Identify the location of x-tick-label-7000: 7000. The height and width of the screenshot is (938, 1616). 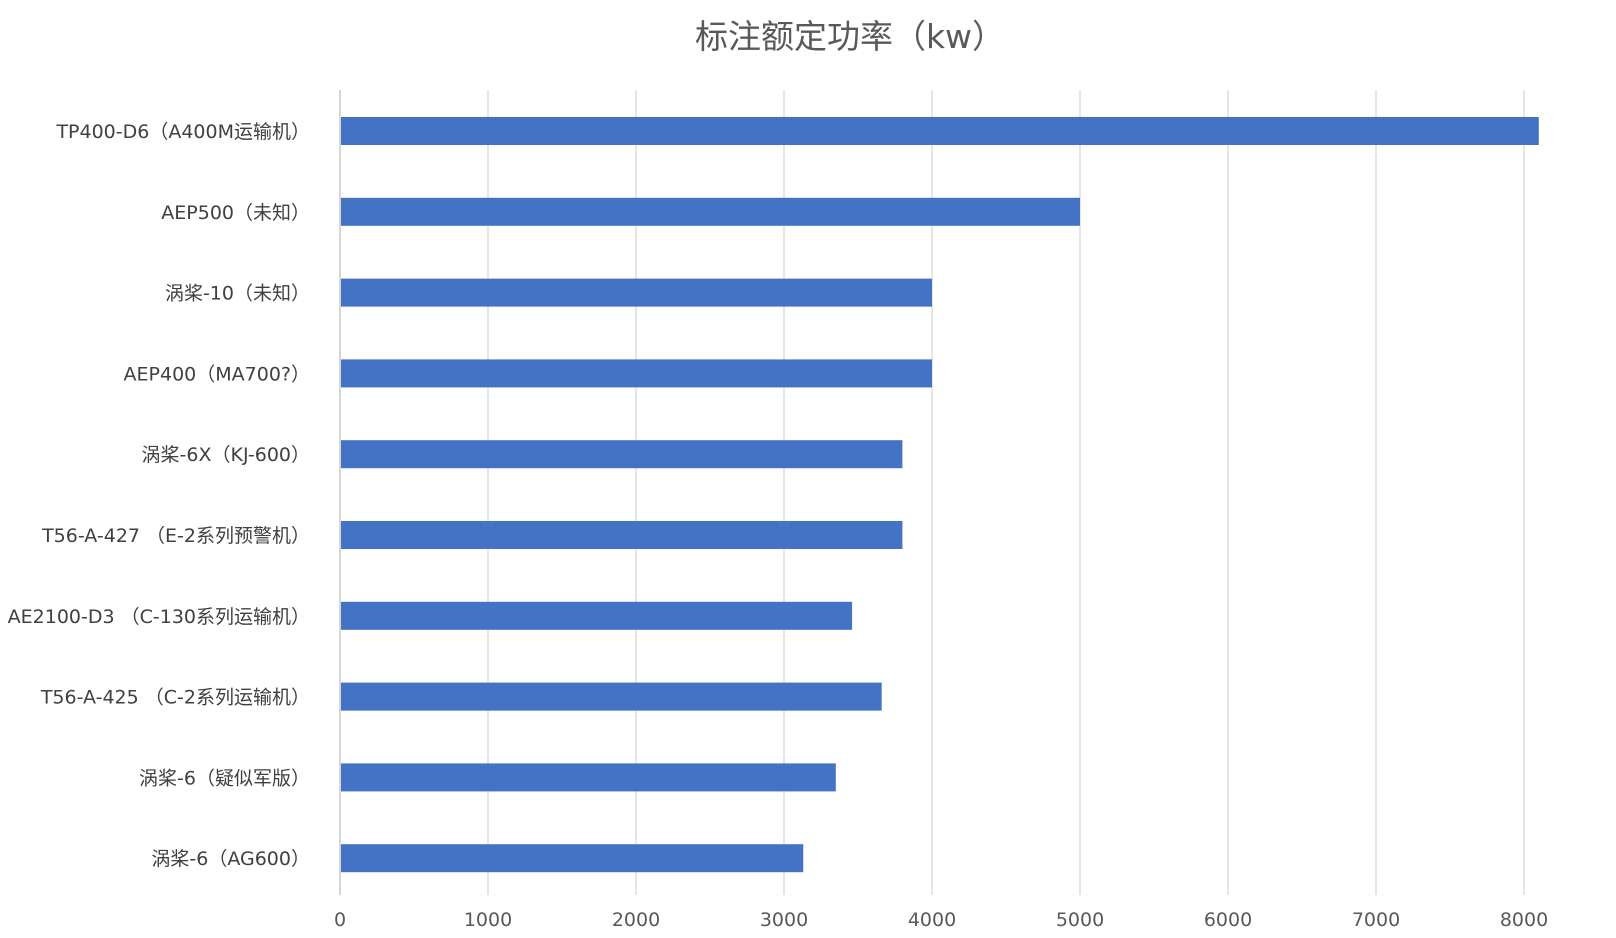
(1376, 920).